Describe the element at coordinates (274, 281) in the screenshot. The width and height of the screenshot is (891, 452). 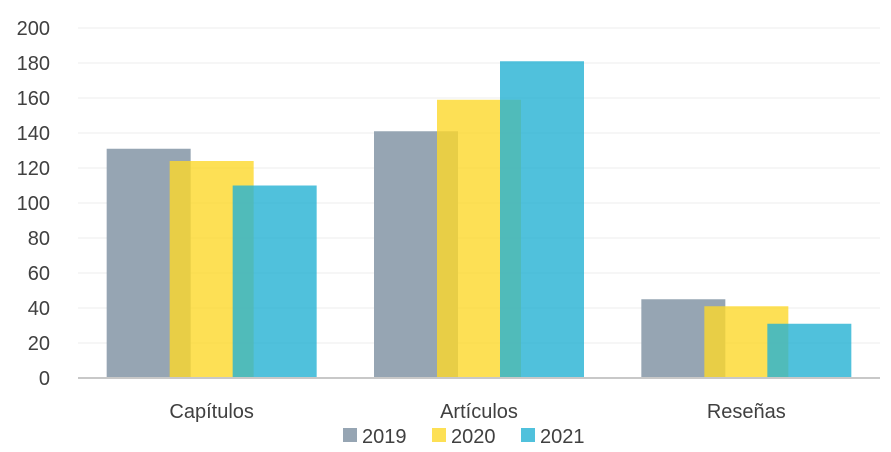
I see `bar-2021-capítulos` at that location.